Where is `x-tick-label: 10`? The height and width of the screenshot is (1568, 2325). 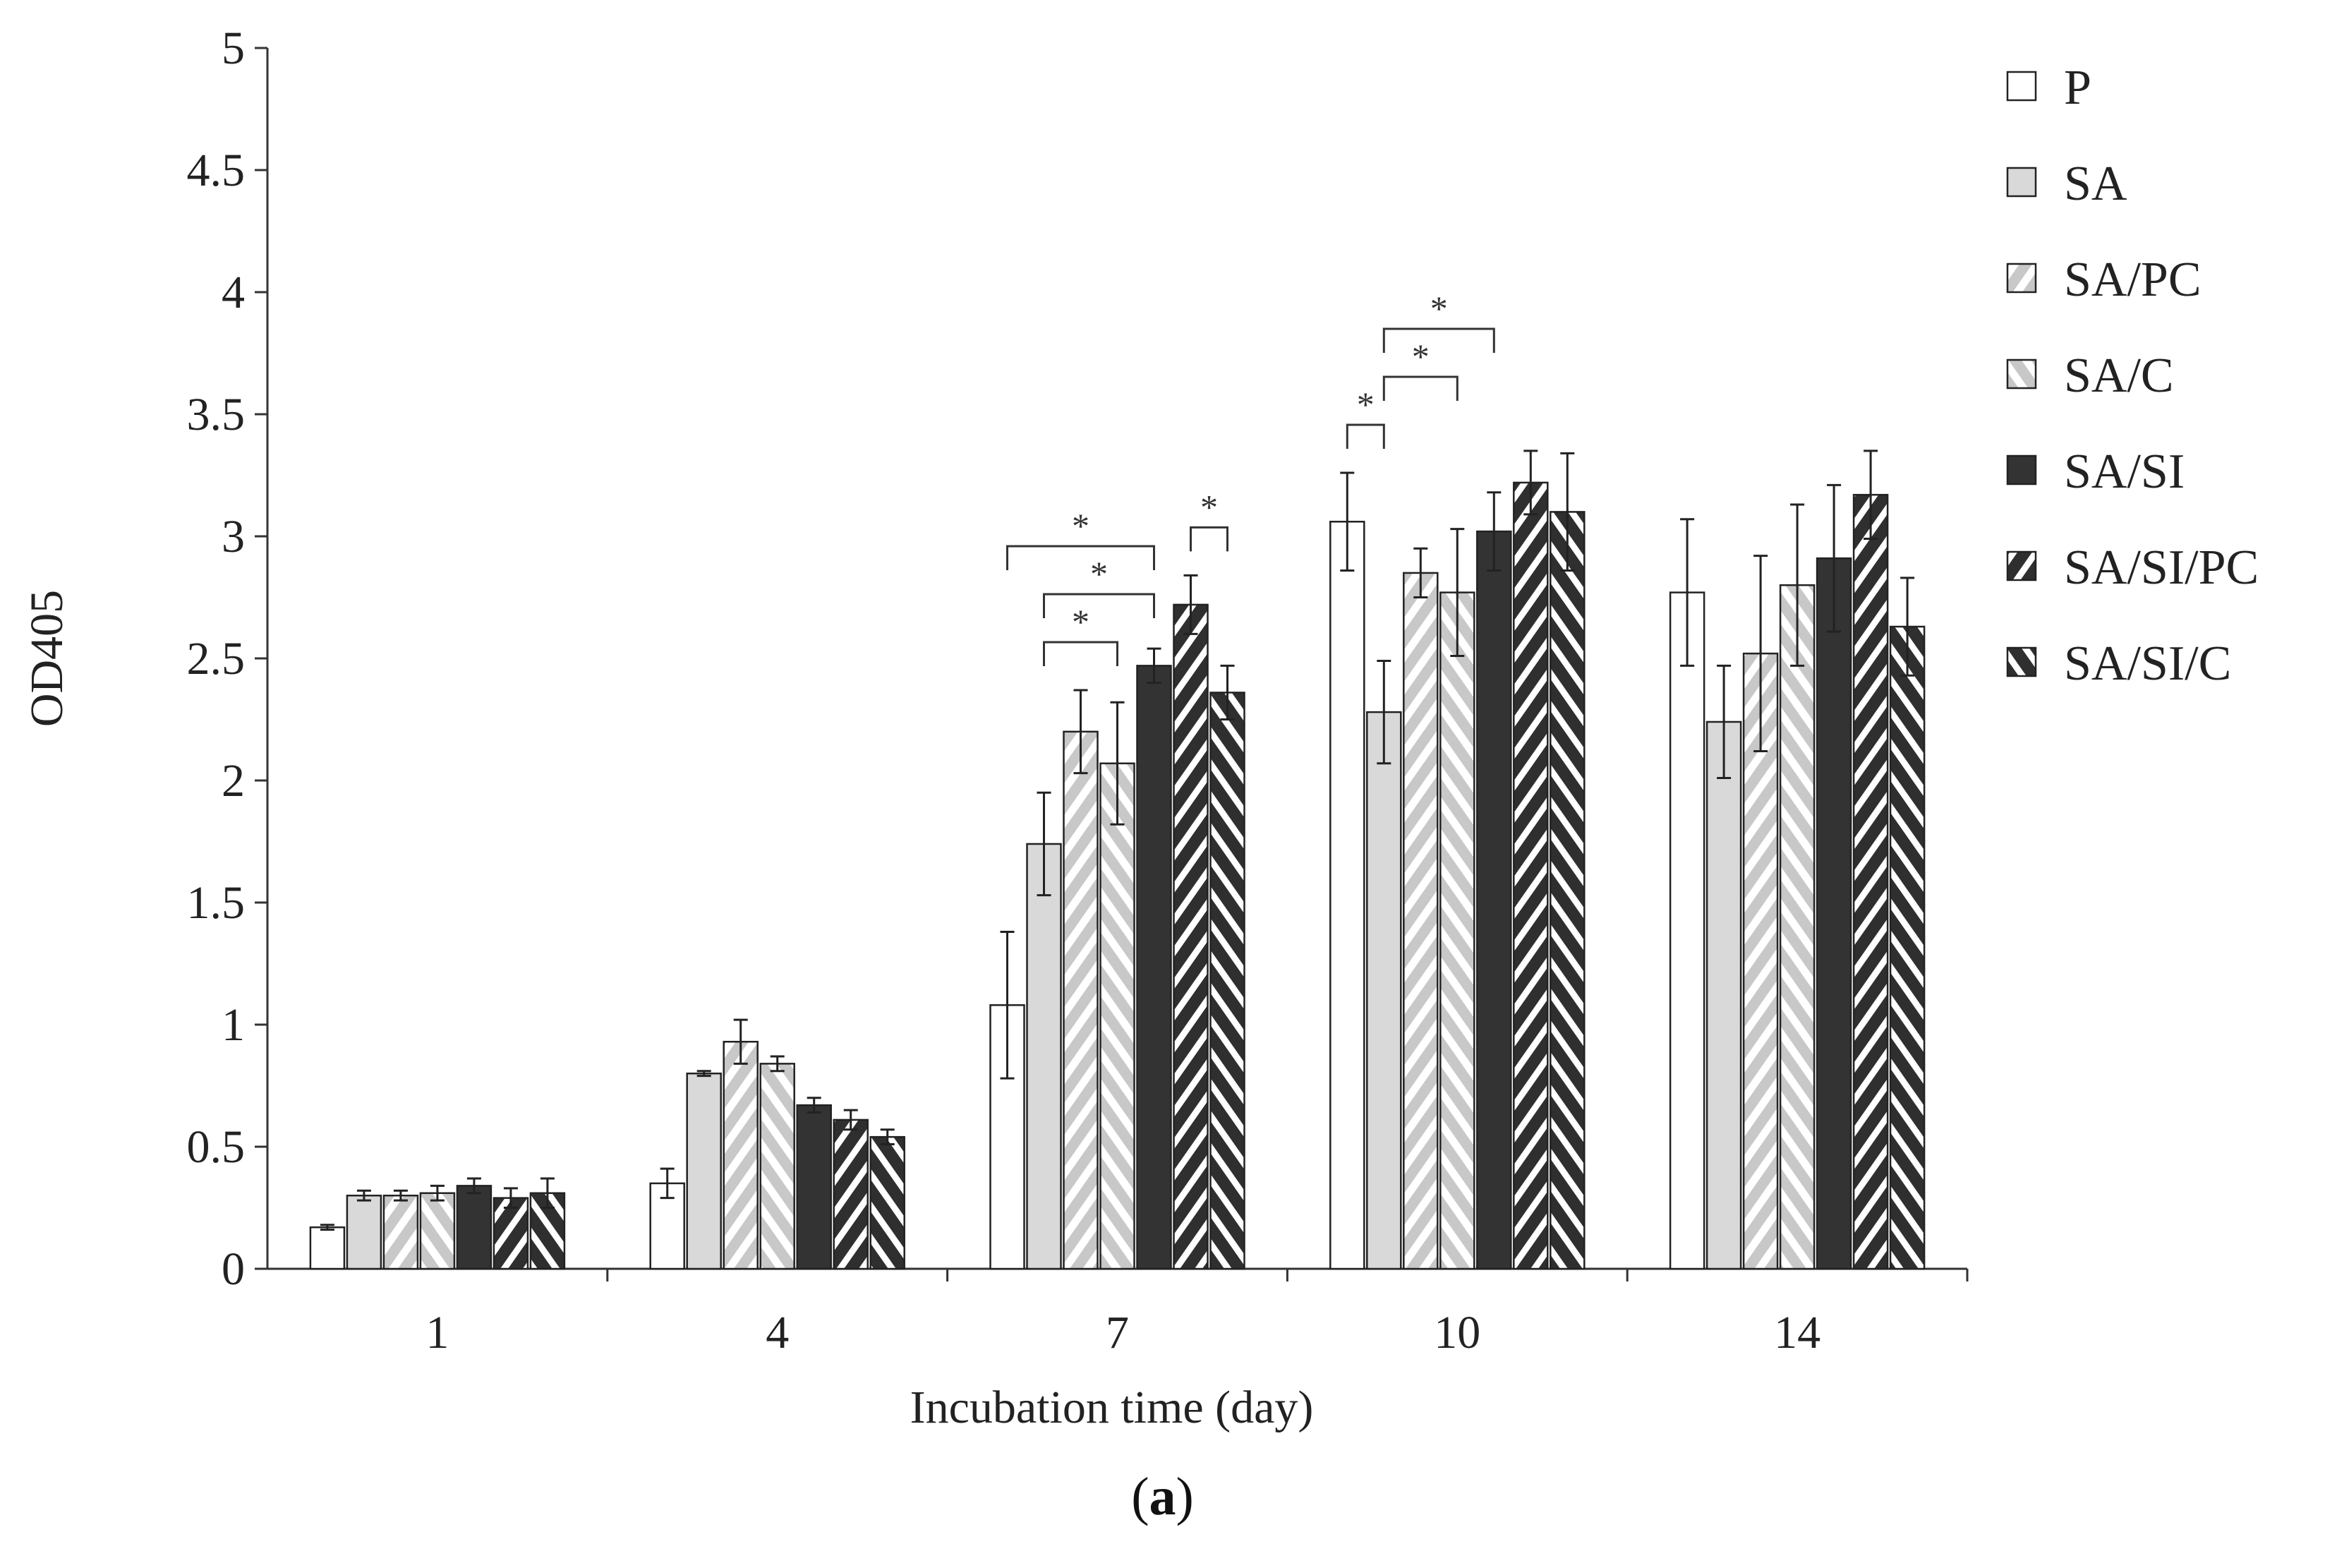
x-tick-label: 10 is located at coordinates (1457, 1332).